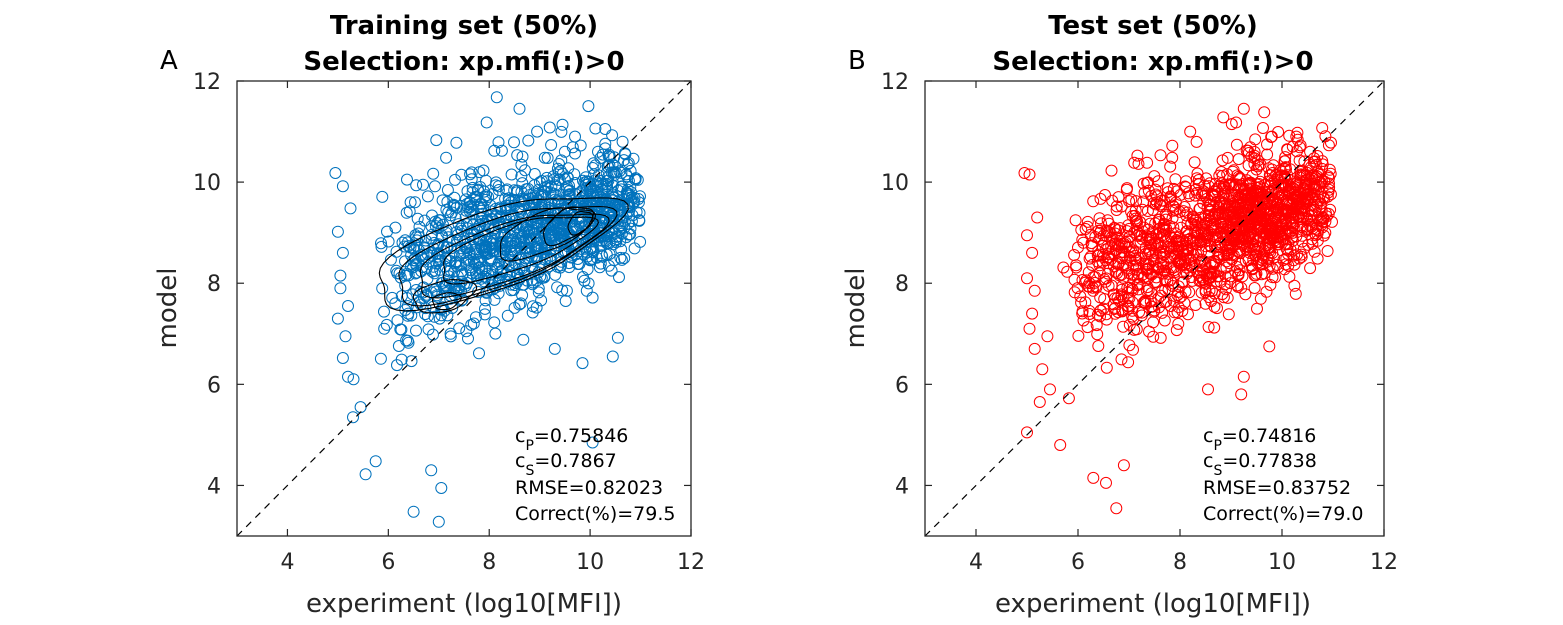 This screenshot has height=625, width=1563. Describe the element at coordinates (566, 464) in the screenshot. I see `panel-a-stat-cs: cS=0.7867` at that location.